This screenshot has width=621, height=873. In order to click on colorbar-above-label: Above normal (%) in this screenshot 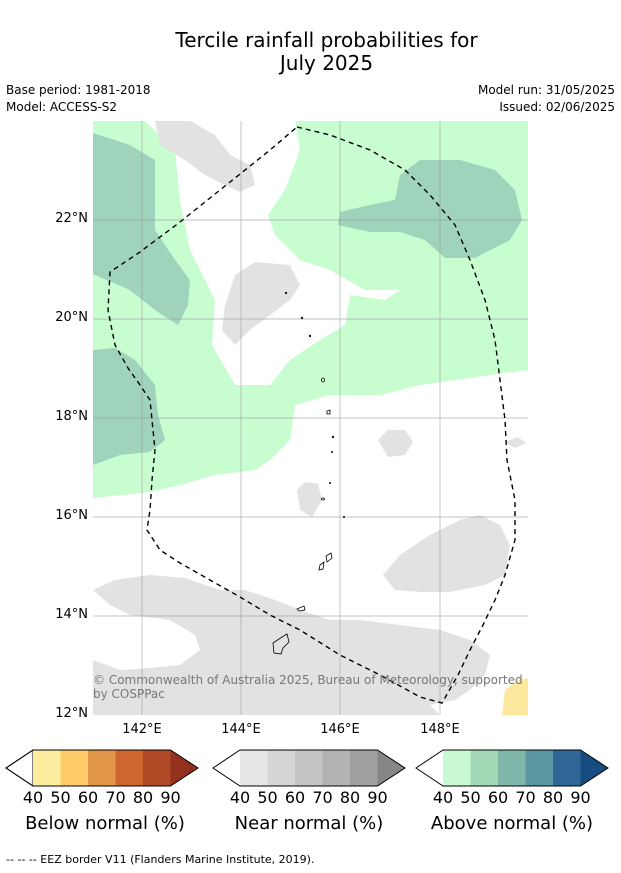, I will do `click(512, 823)`.